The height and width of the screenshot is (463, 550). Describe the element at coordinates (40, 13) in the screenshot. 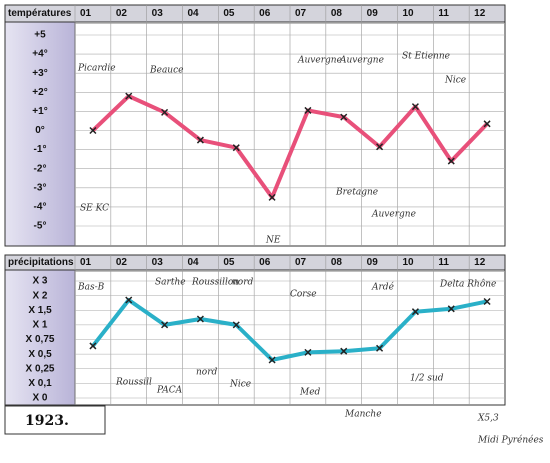

I see `panel-title: températures` at that location.